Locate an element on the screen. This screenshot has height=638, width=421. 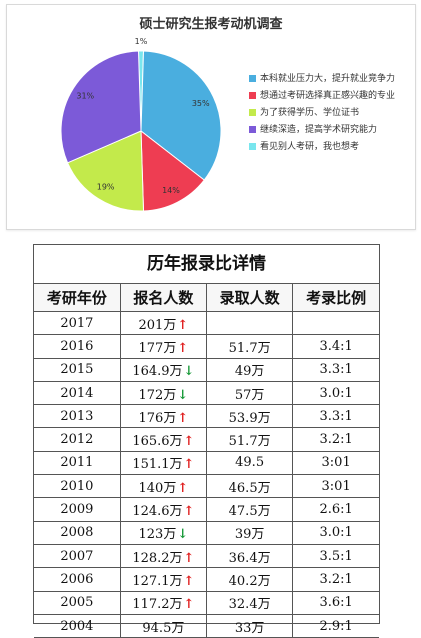
table-row: 2010 140万↑ 46.5万 3:01 is located at coordinates (206, 486).